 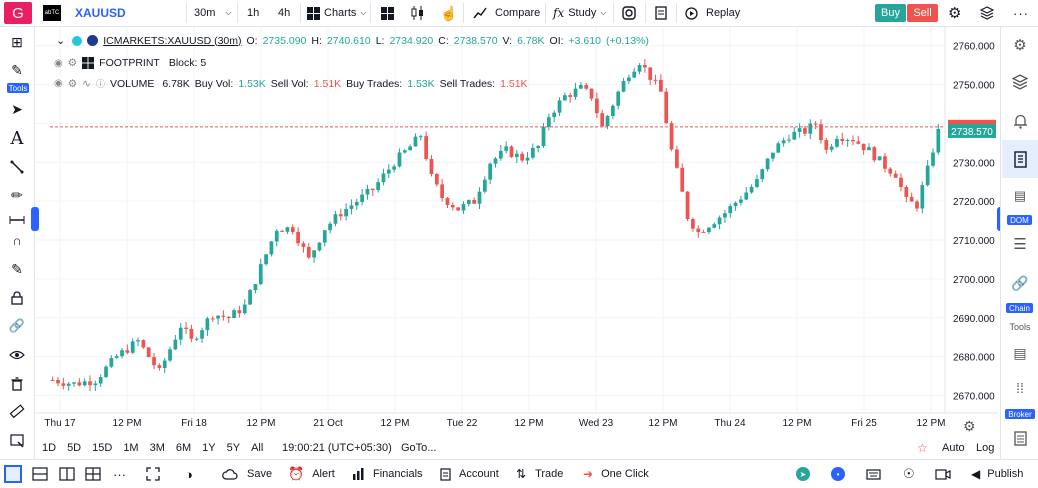 I want to click on link-tool: 🔗, so click(x=17, y=326).